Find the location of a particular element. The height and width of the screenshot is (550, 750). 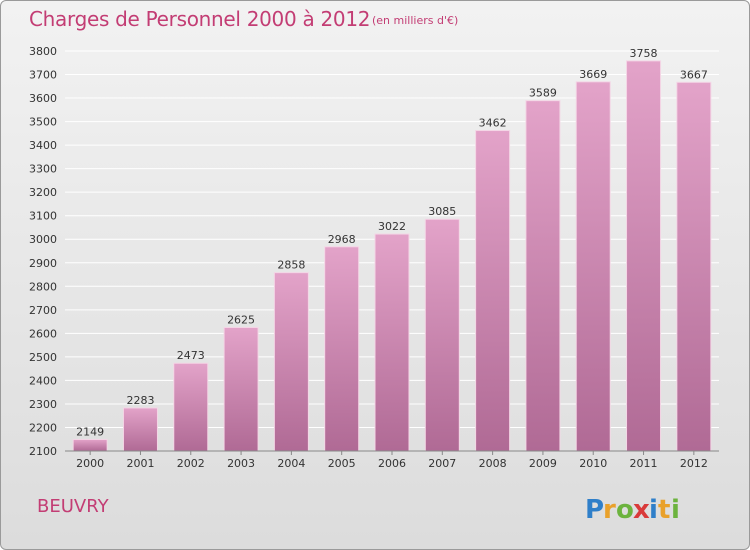

y-tick-label: 3600 is located at coordinates (43, 98).